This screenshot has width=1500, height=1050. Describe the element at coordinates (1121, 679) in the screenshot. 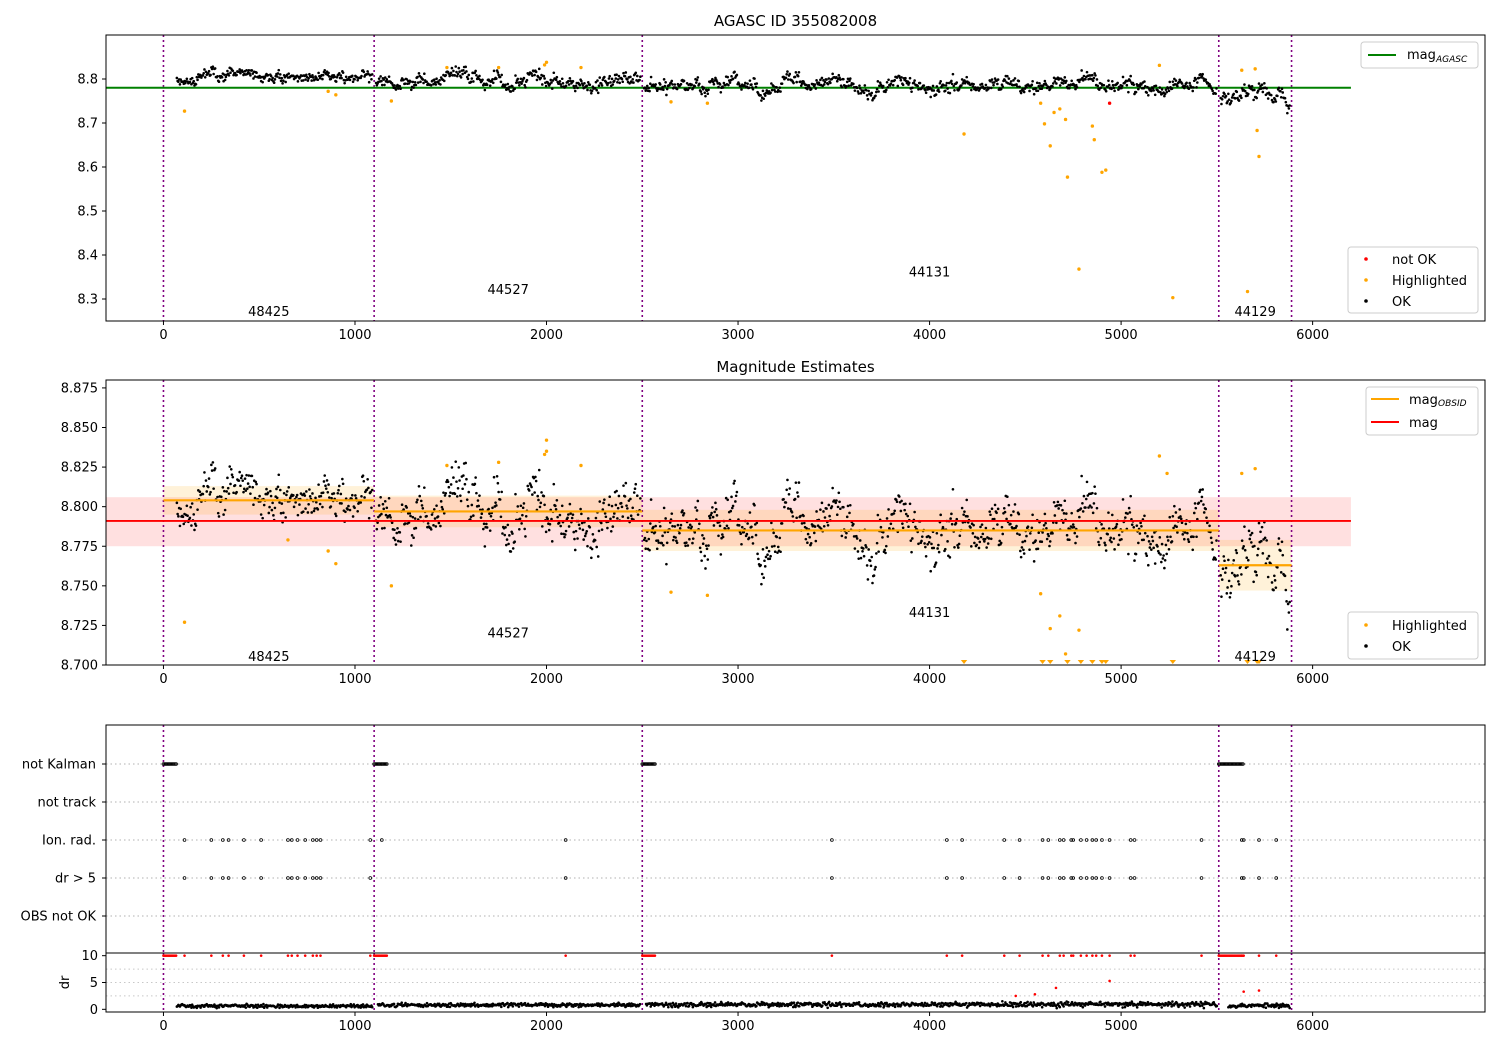

I see `x-tick-label: 5000` at that location.